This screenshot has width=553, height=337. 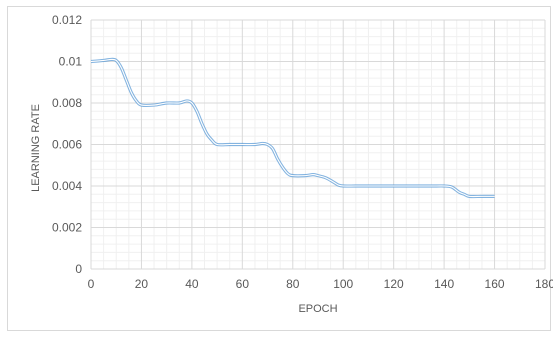 I want to click on y-tick-label: 0.008, so click(x=67, y=103).